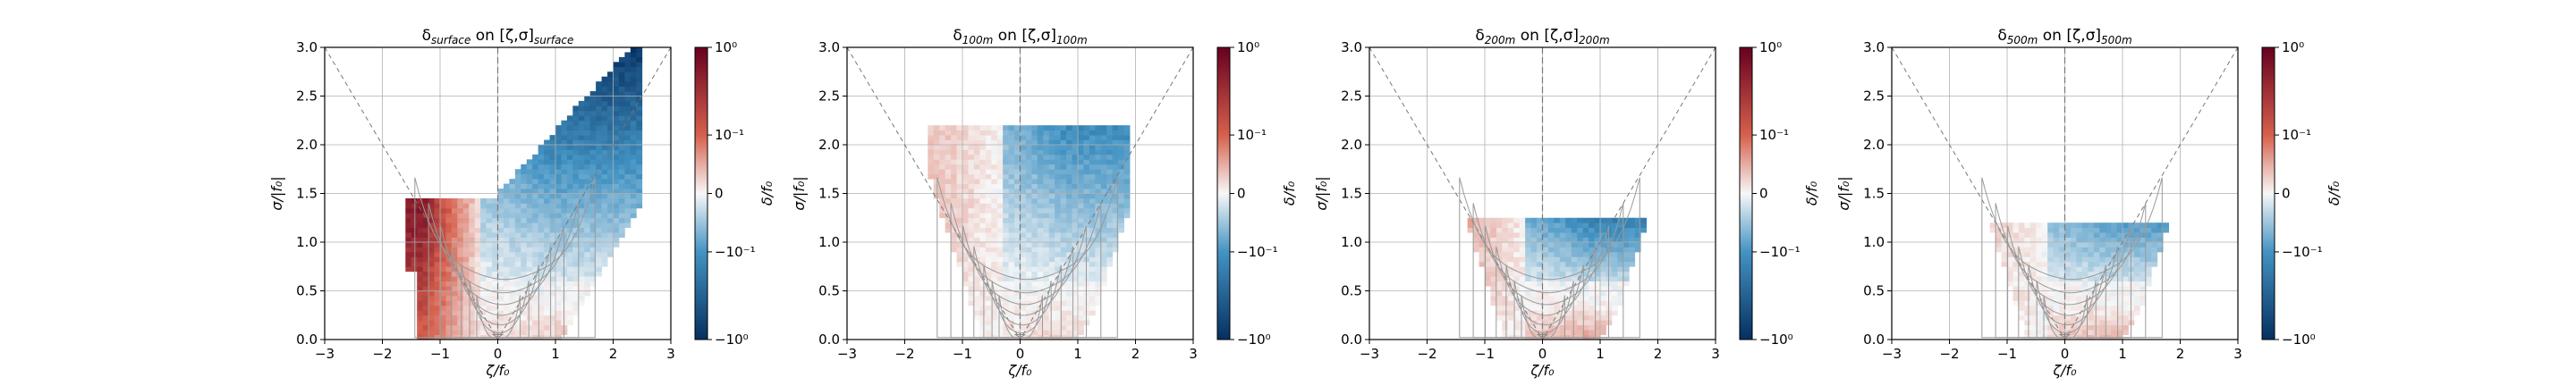 The image size is (2576, 386). Describe the element at coordinates (1077, 354) in the screenshot. I see `x-tick-label: 1` at that location.